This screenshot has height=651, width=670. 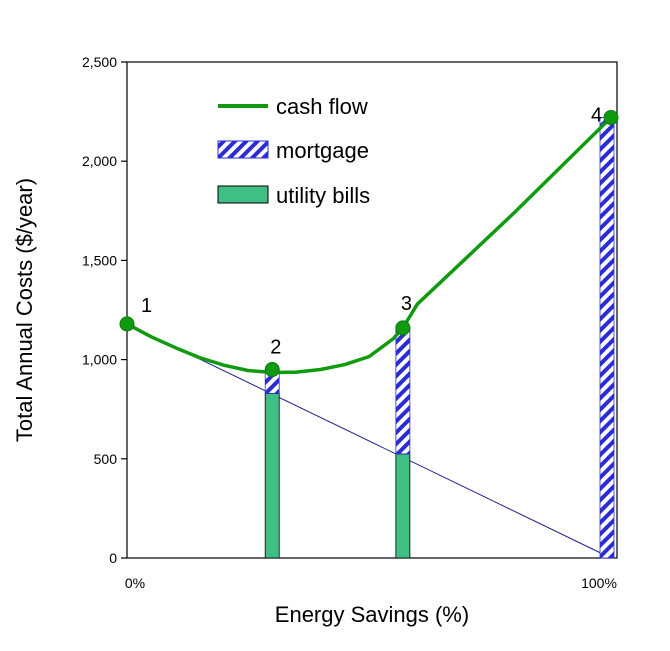 I want to click on point-label: 3, so click(x=406, y=304).